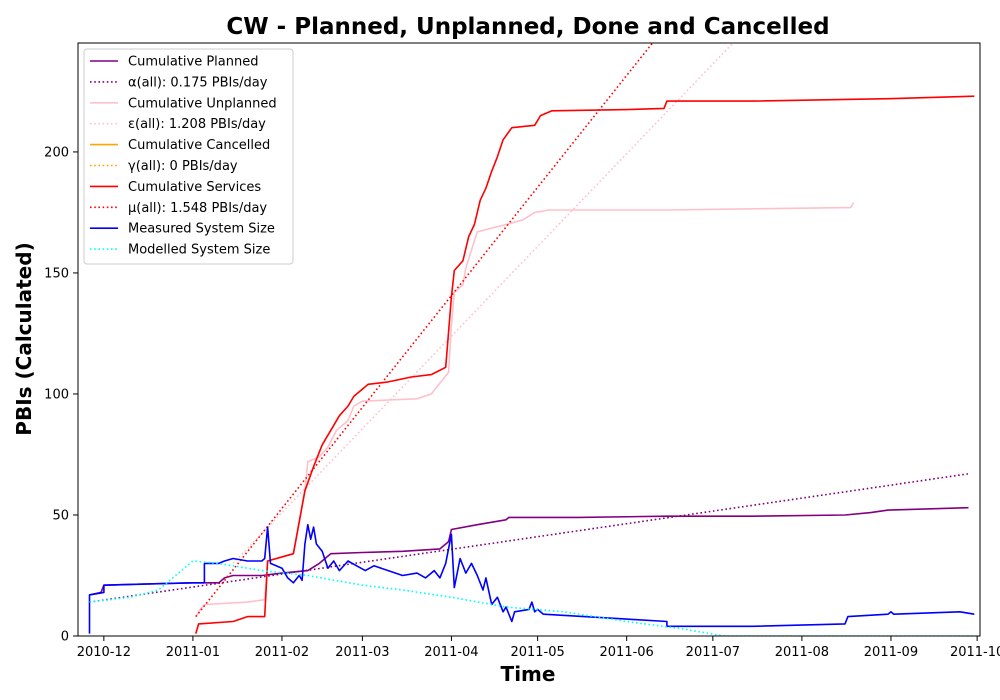 The image size is (1000, 700). Describe the element at coordinates (451, 652) in the screenshot. I see `x-tick-label: 2011-04` at that location.